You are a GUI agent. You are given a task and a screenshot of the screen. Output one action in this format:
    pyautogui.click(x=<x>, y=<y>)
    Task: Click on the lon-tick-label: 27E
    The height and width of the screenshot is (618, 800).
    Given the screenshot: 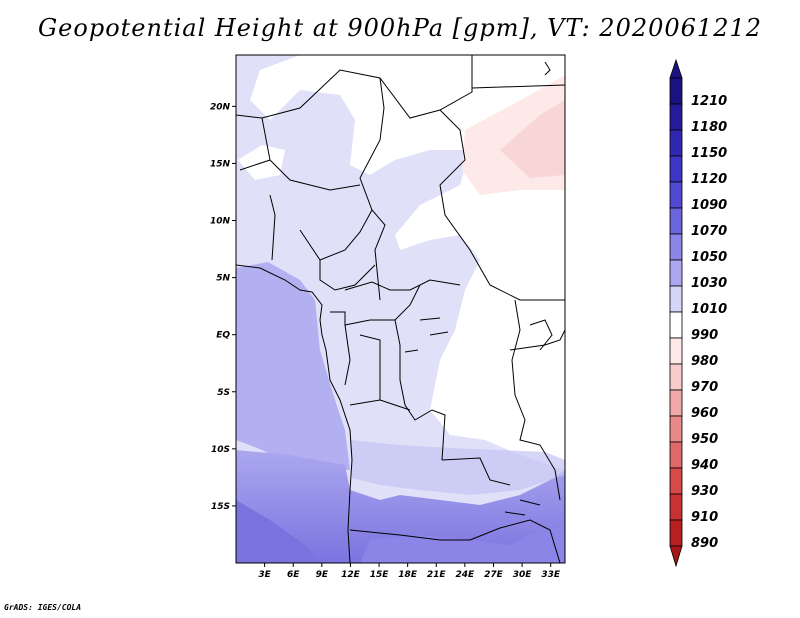 What is the action you would take?
    pyautogui.click(x=494, y=575)
    